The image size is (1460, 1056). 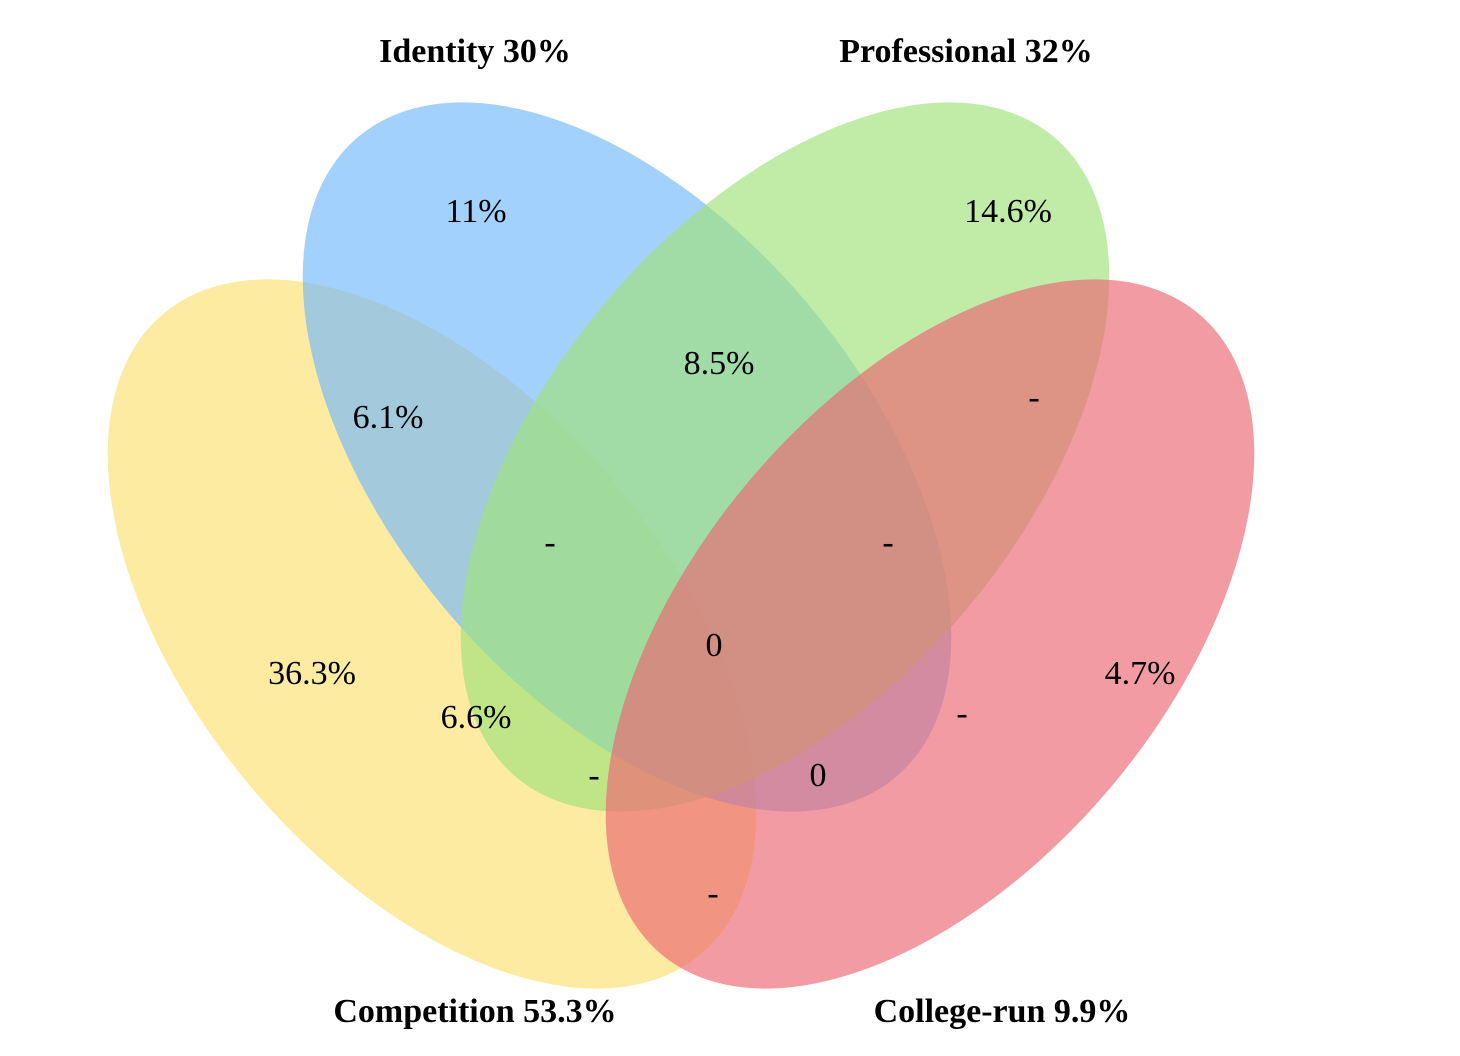 I want to click on region-identity-college: -, so click(x=961, y=713).